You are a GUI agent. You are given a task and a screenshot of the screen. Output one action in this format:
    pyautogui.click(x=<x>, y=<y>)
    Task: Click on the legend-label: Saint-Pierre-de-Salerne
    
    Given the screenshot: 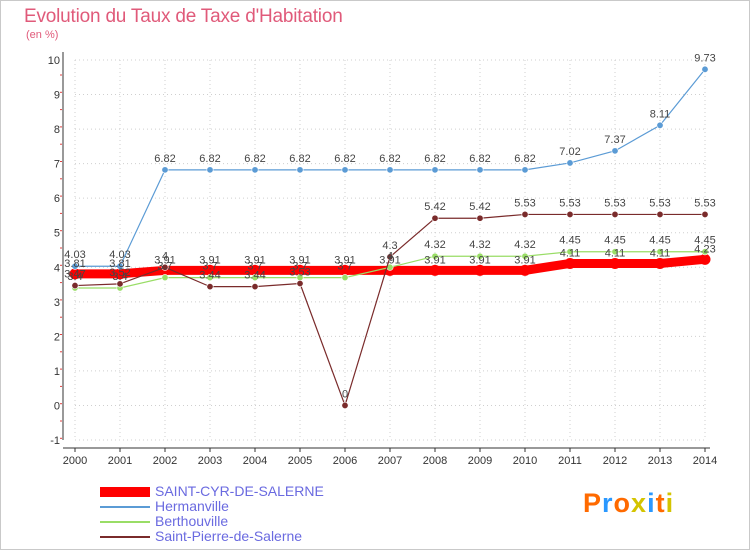 What is the action you would take?
    pyautogui.click(x=229, y=536)
    